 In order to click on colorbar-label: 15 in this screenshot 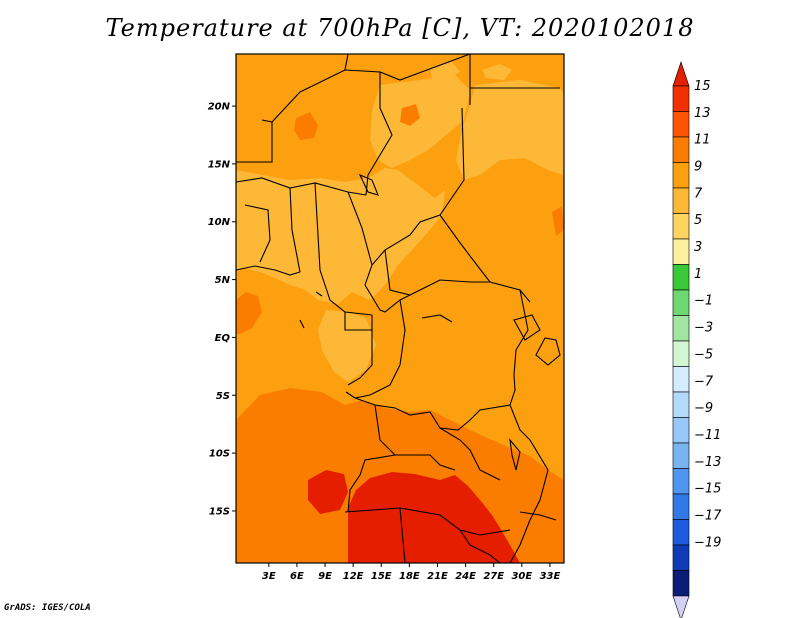, I will do `click(702, 86)`.